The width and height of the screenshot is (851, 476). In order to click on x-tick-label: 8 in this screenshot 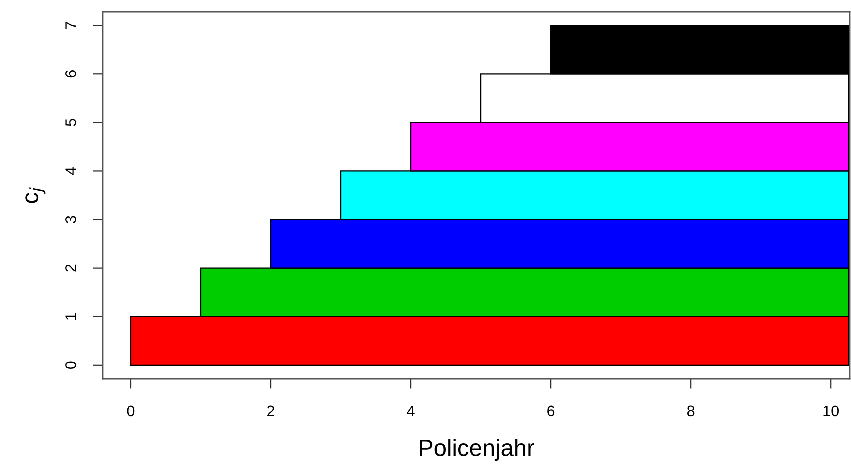, I will do `click(691, 411)`.